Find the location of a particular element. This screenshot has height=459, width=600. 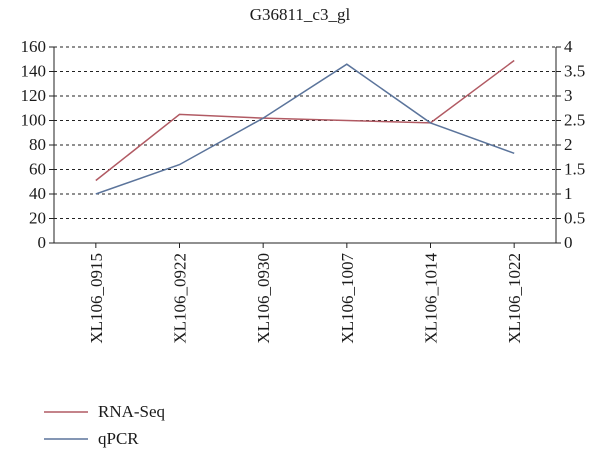

right-tick-label: 0 is located at coordinates (568, 242).